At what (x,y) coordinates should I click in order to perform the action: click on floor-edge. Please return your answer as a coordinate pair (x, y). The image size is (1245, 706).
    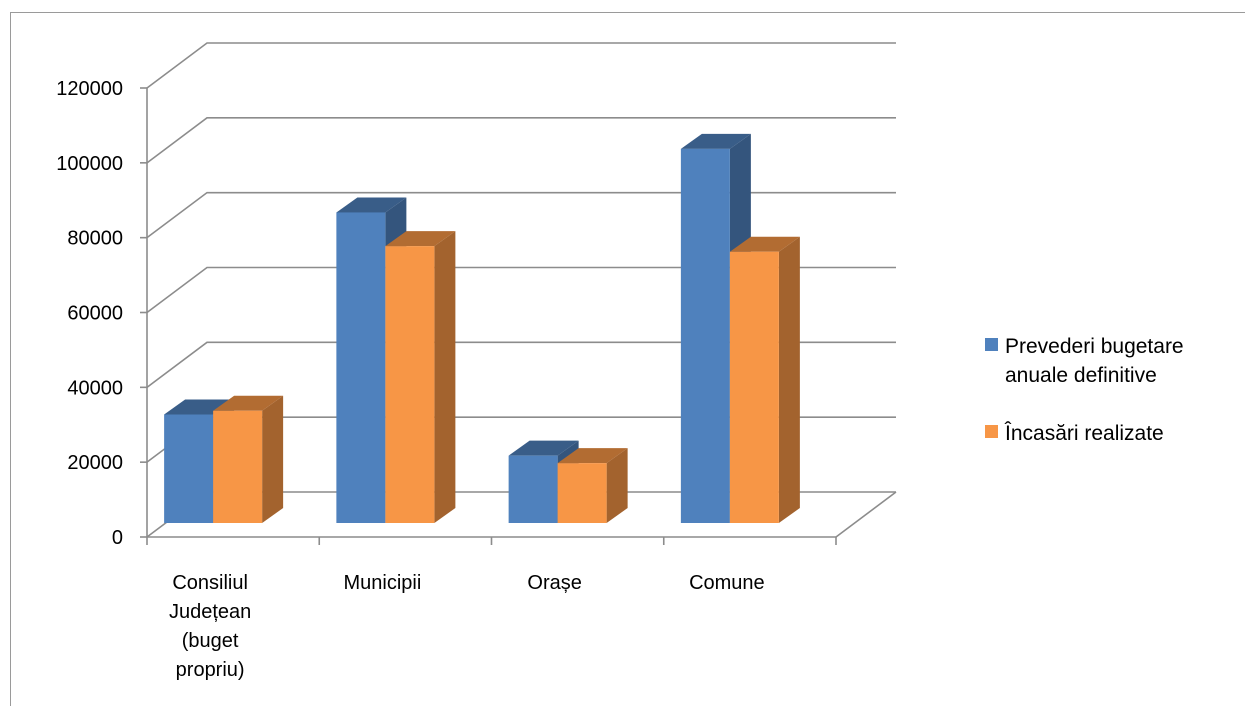
    Looking at the image, I should click on (866, 514).